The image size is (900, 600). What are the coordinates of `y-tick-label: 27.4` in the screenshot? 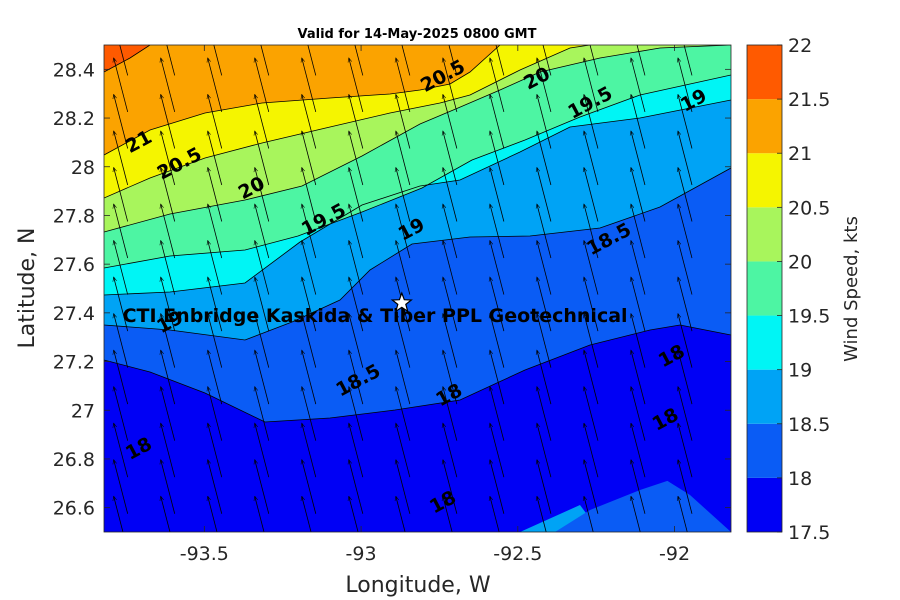 It's located at (74, 314).